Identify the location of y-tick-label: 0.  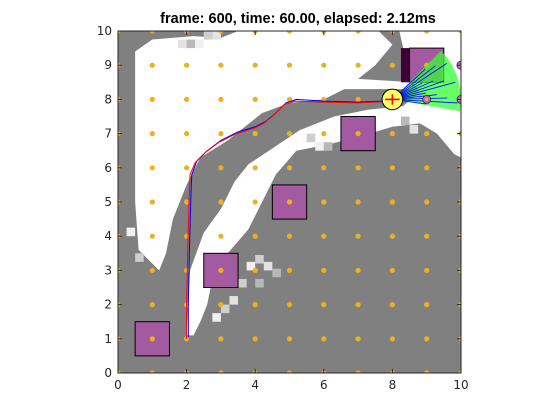
(108, 373).